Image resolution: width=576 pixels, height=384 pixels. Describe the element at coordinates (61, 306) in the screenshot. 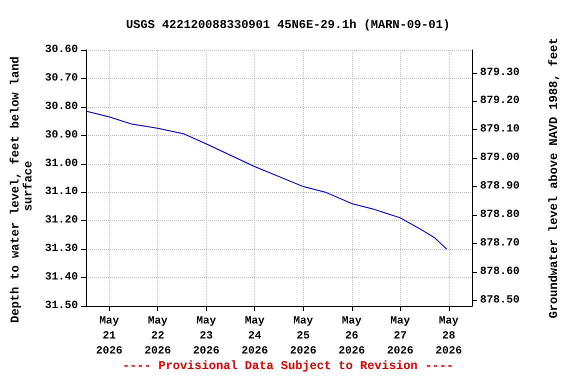

I see `y-tick-label: 31.50` at that location.